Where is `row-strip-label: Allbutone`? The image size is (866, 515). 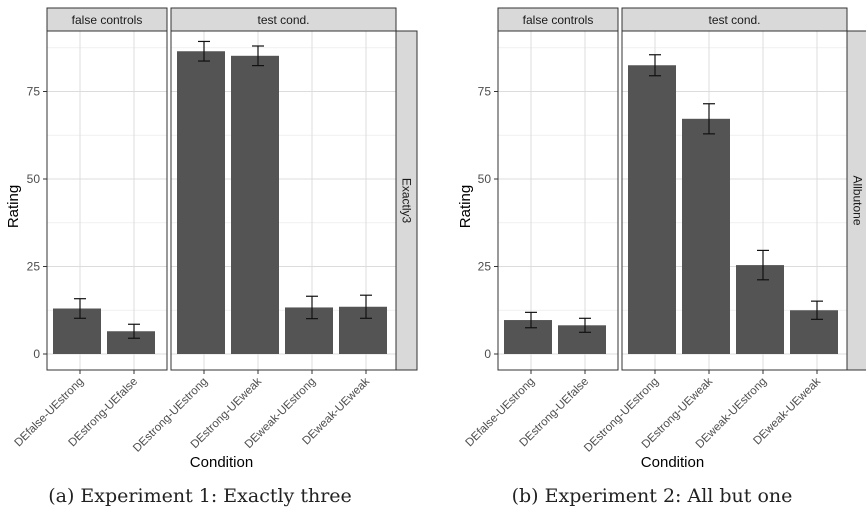 row-strip-label: Allbutone is located at coordinates (858, 200).